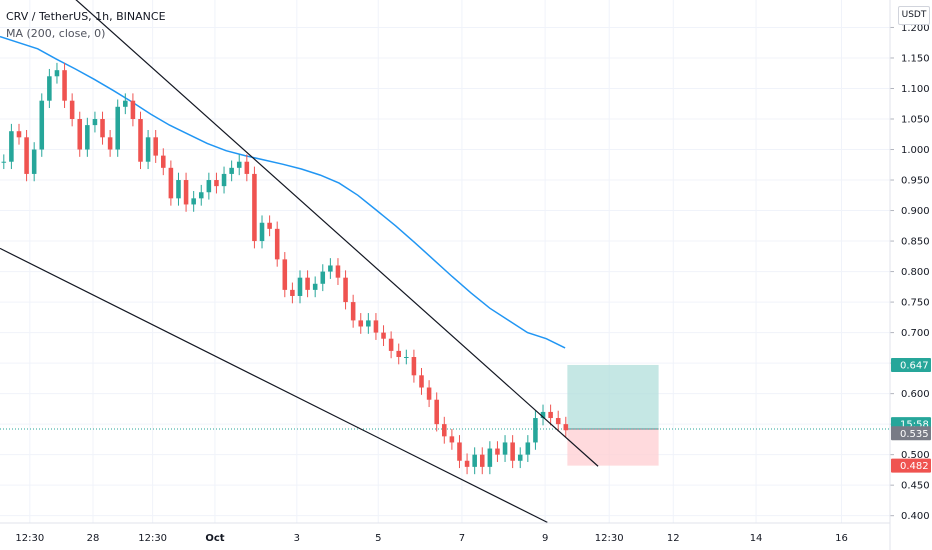 This screenshot has width=932, height=550. I want to click on price-tag: 0.482, so click(911, 465).